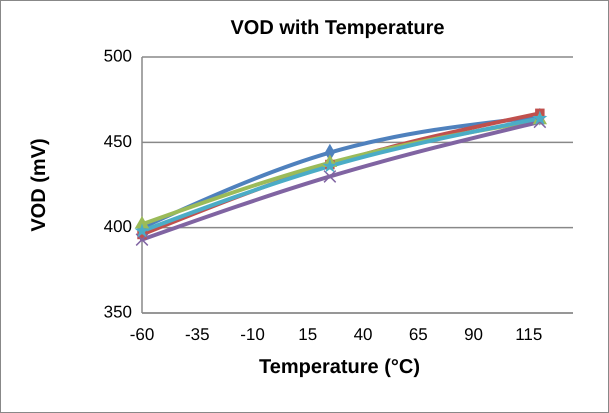 The height and width of the screenshot is (413, 609). I want to click on y-axis-title: VOD (mV), so click(39, 185).